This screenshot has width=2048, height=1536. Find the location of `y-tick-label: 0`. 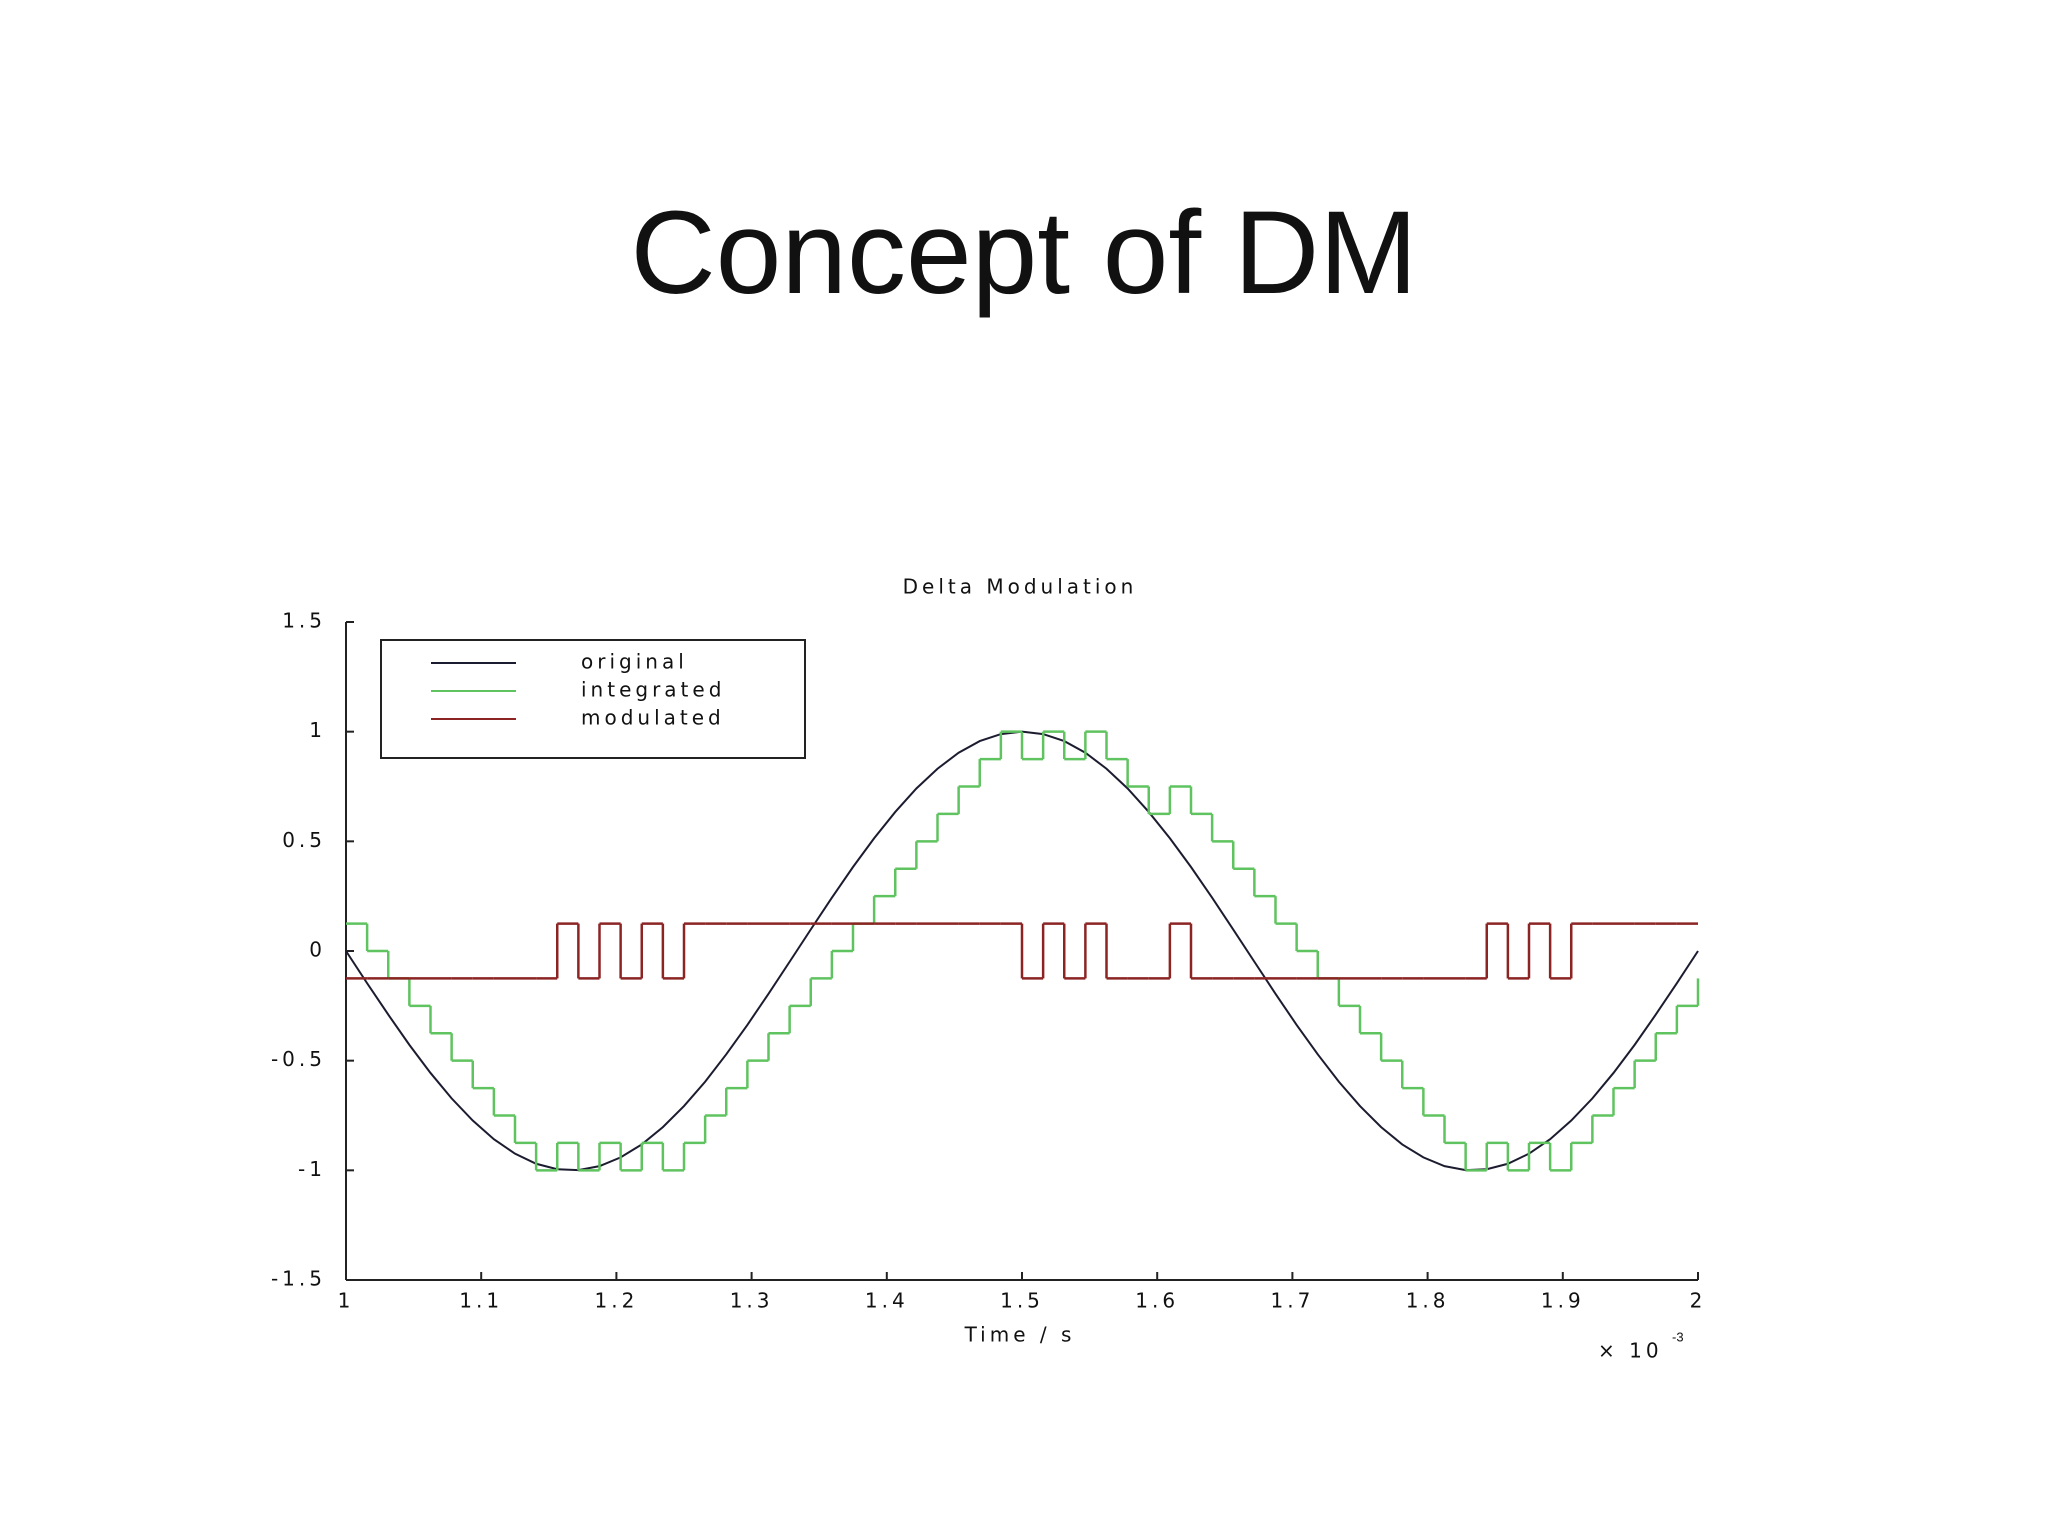

y-tick-label: 0 is located at coordinates (317, 950).